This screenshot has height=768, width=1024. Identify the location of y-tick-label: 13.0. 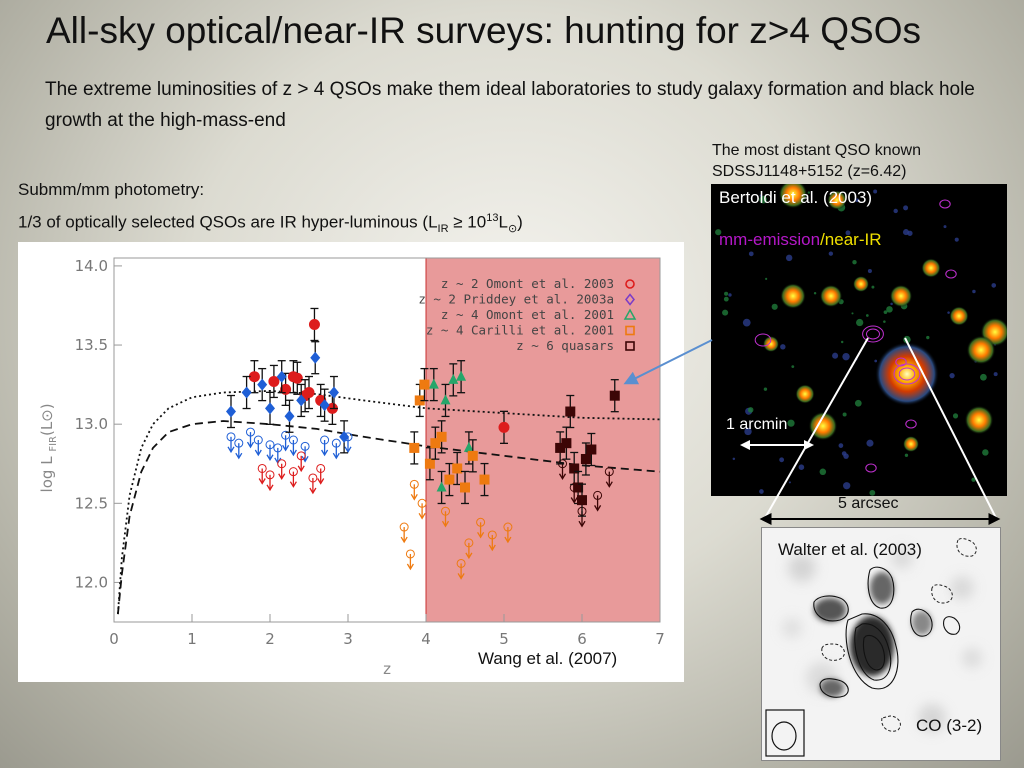
(91, 424).